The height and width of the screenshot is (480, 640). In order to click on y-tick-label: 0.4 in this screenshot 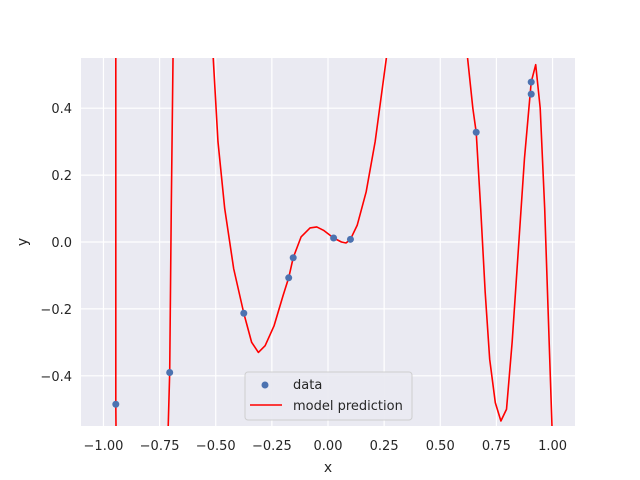, I will do `click(61, 109)`.